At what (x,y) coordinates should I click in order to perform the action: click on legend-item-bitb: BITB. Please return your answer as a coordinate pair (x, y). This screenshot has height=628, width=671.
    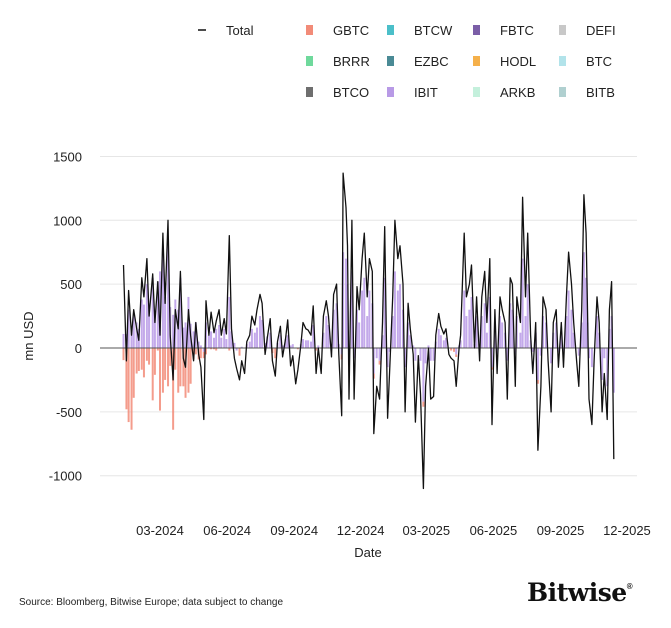
    Looking at the image, I should click on (587, 92).